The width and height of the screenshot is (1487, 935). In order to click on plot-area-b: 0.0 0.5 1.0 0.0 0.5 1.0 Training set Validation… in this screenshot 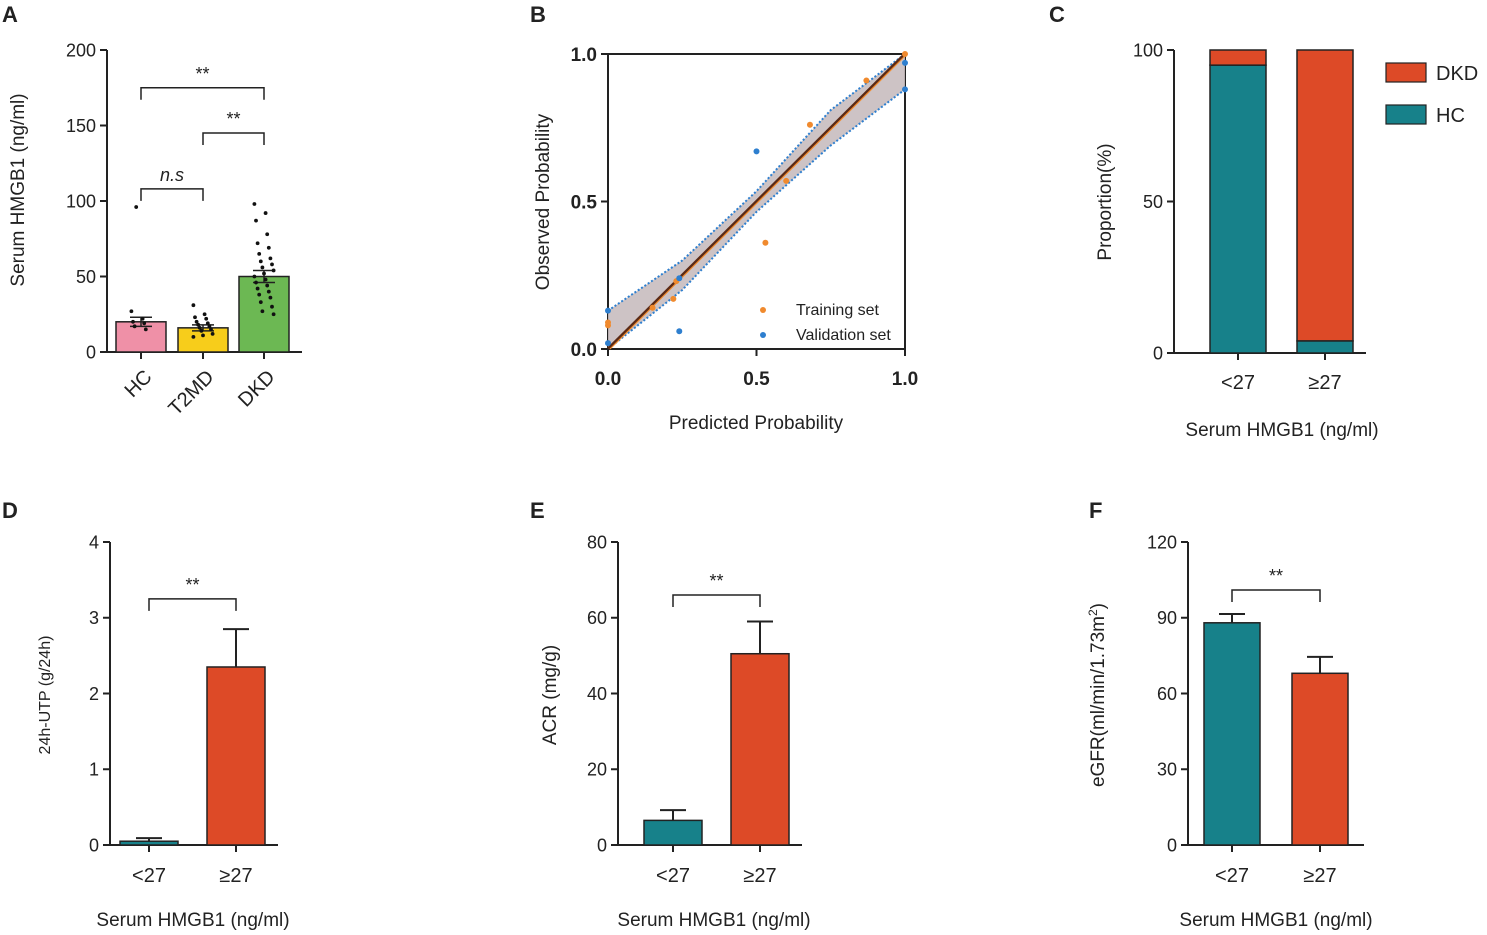, I will do `click(745, 217)`.